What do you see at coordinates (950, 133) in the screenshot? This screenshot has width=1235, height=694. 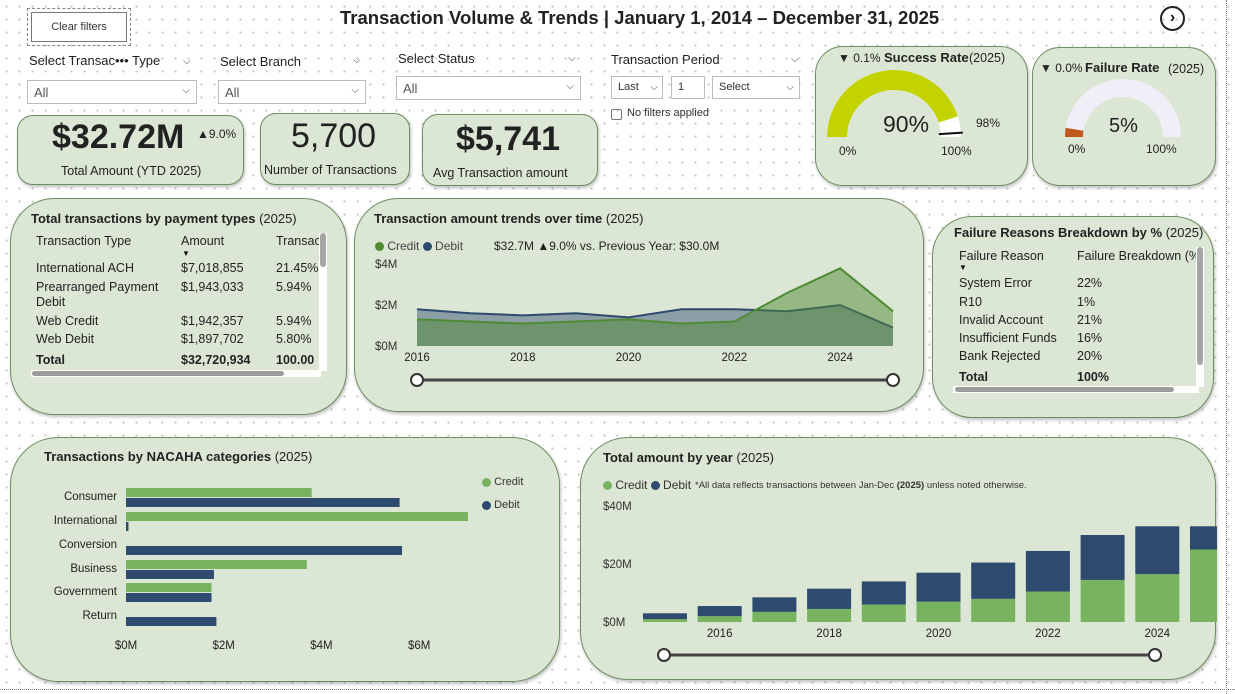 I see `gauge-target-marker` at bounding box center [950, 133].